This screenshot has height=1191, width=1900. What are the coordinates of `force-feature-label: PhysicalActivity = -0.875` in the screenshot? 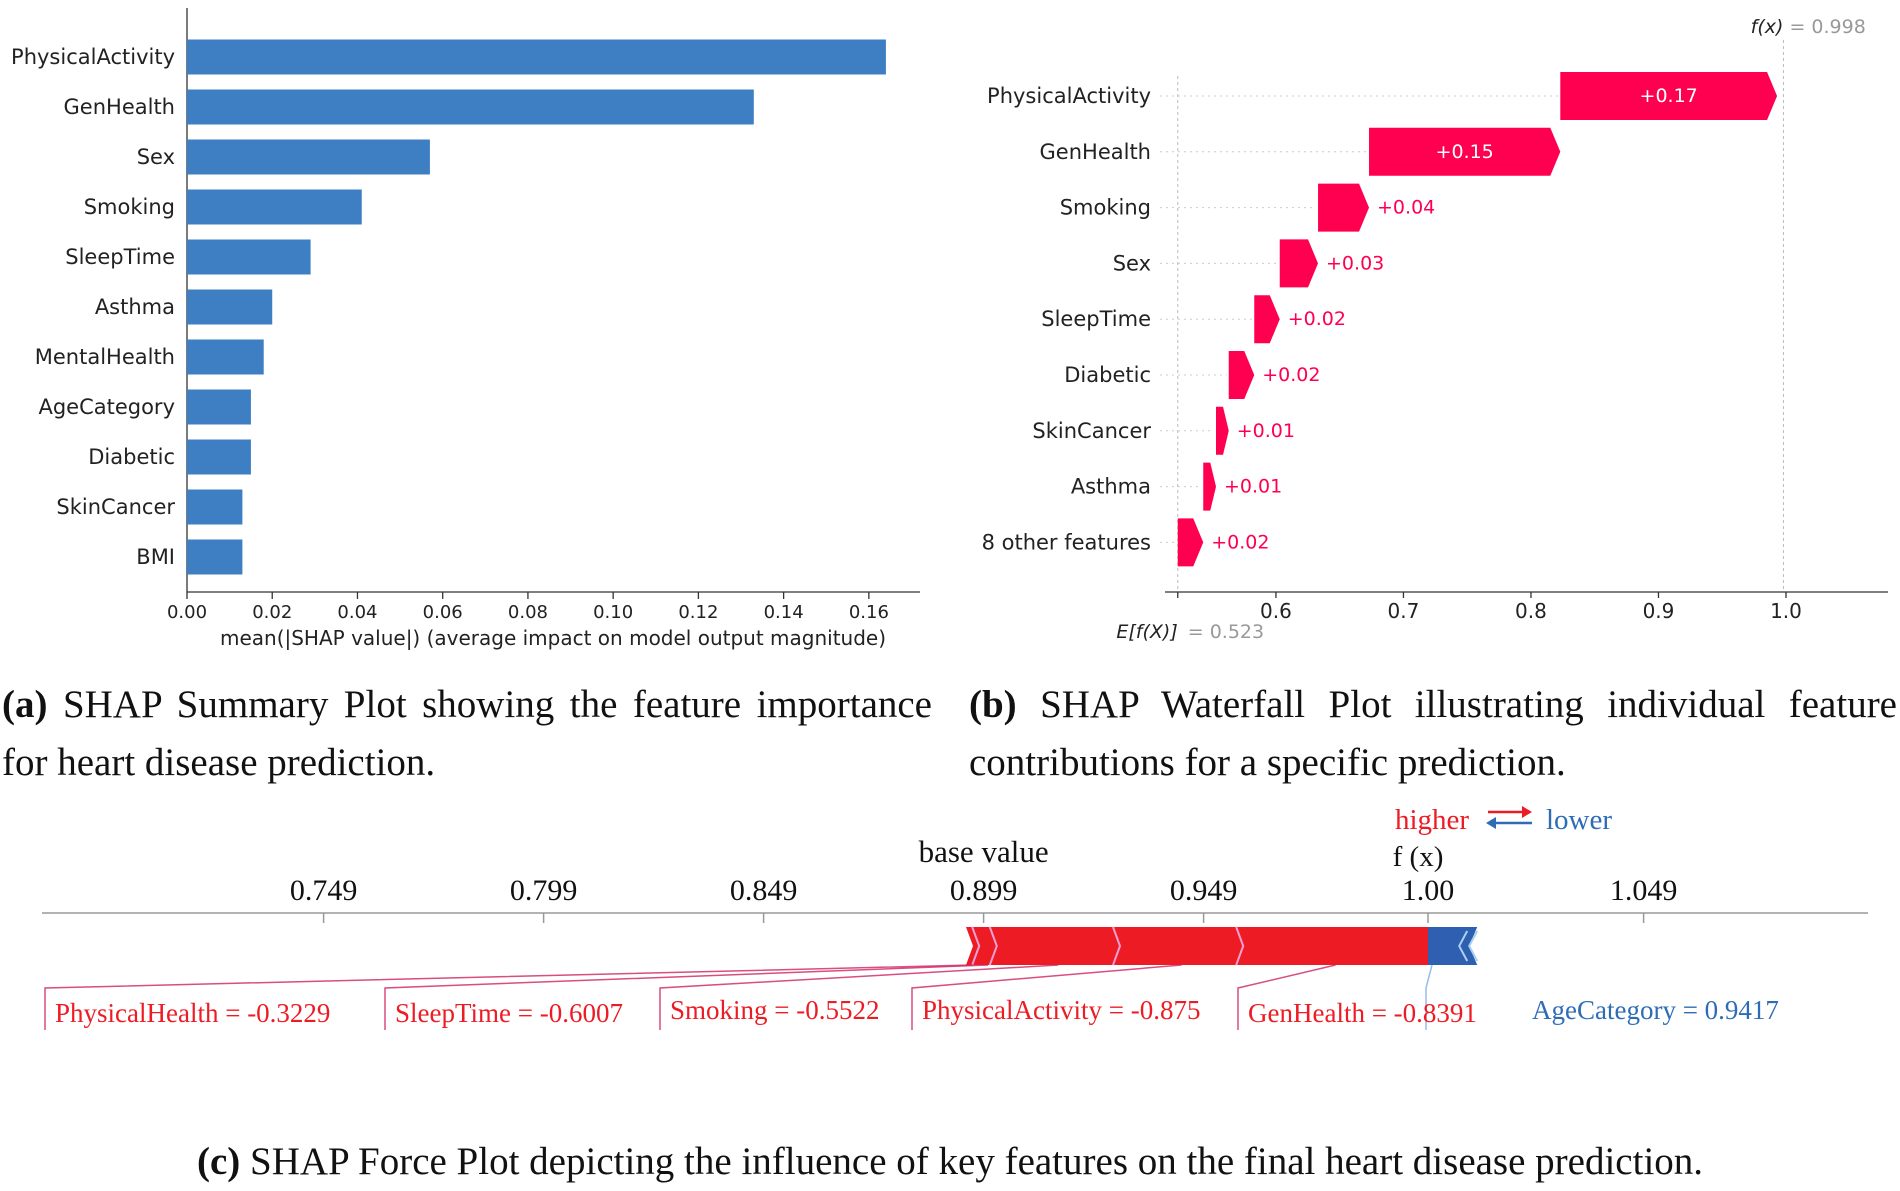 It's located at (1061, 1010).